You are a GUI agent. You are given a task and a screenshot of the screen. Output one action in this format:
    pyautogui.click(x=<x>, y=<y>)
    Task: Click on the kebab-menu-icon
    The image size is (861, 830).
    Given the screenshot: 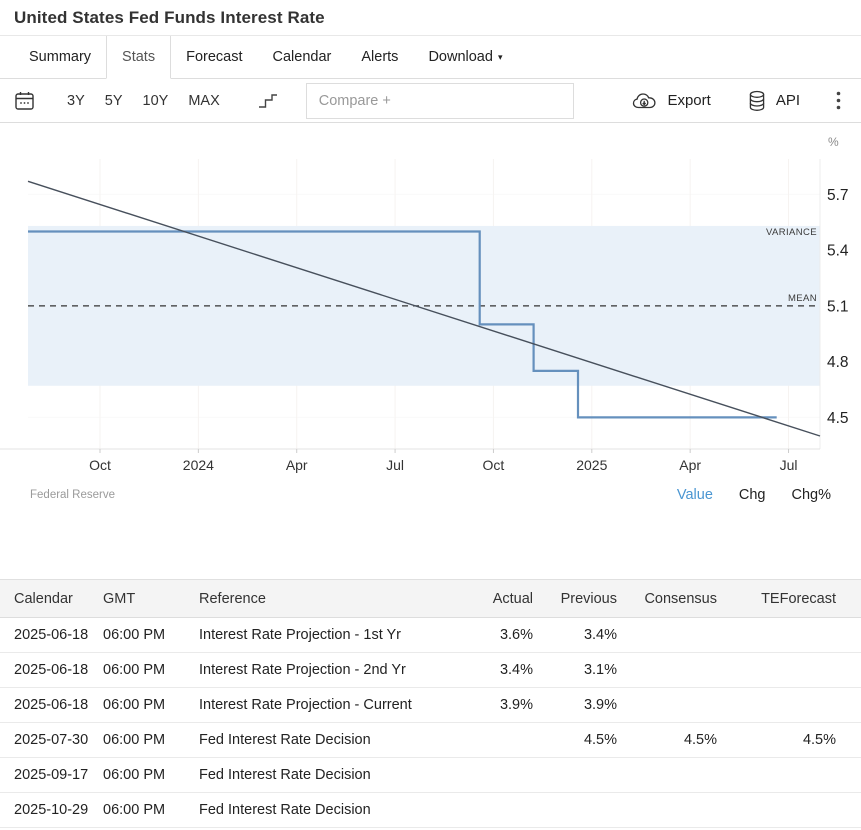 What is the action you would take?
    pyautogui.click(x=838, y=100)
    